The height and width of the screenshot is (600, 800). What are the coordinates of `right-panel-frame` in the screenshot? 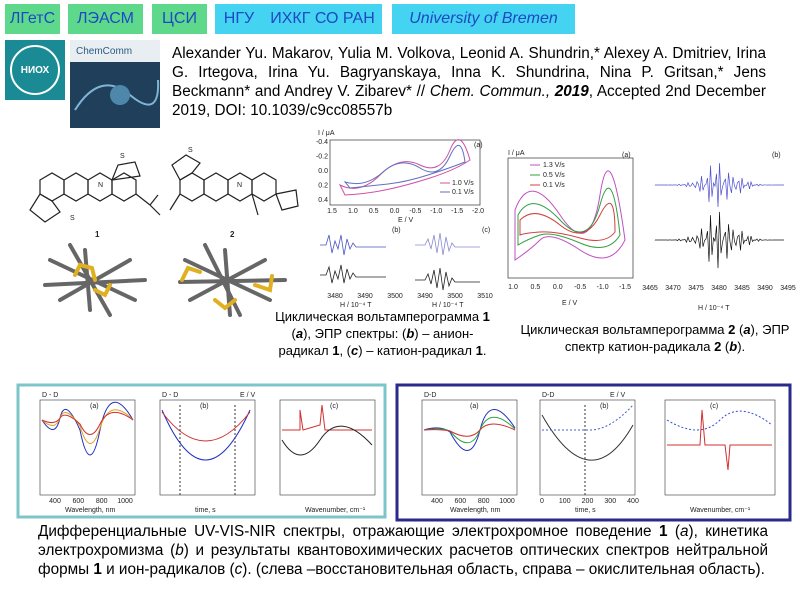 It's located at (593, 452).